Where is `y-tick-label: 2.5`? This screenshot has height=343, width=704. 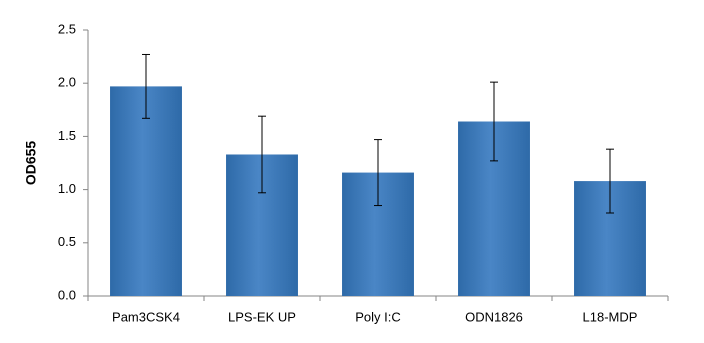
y-tick-label: 2.5 is located at coordinates (67, 28).